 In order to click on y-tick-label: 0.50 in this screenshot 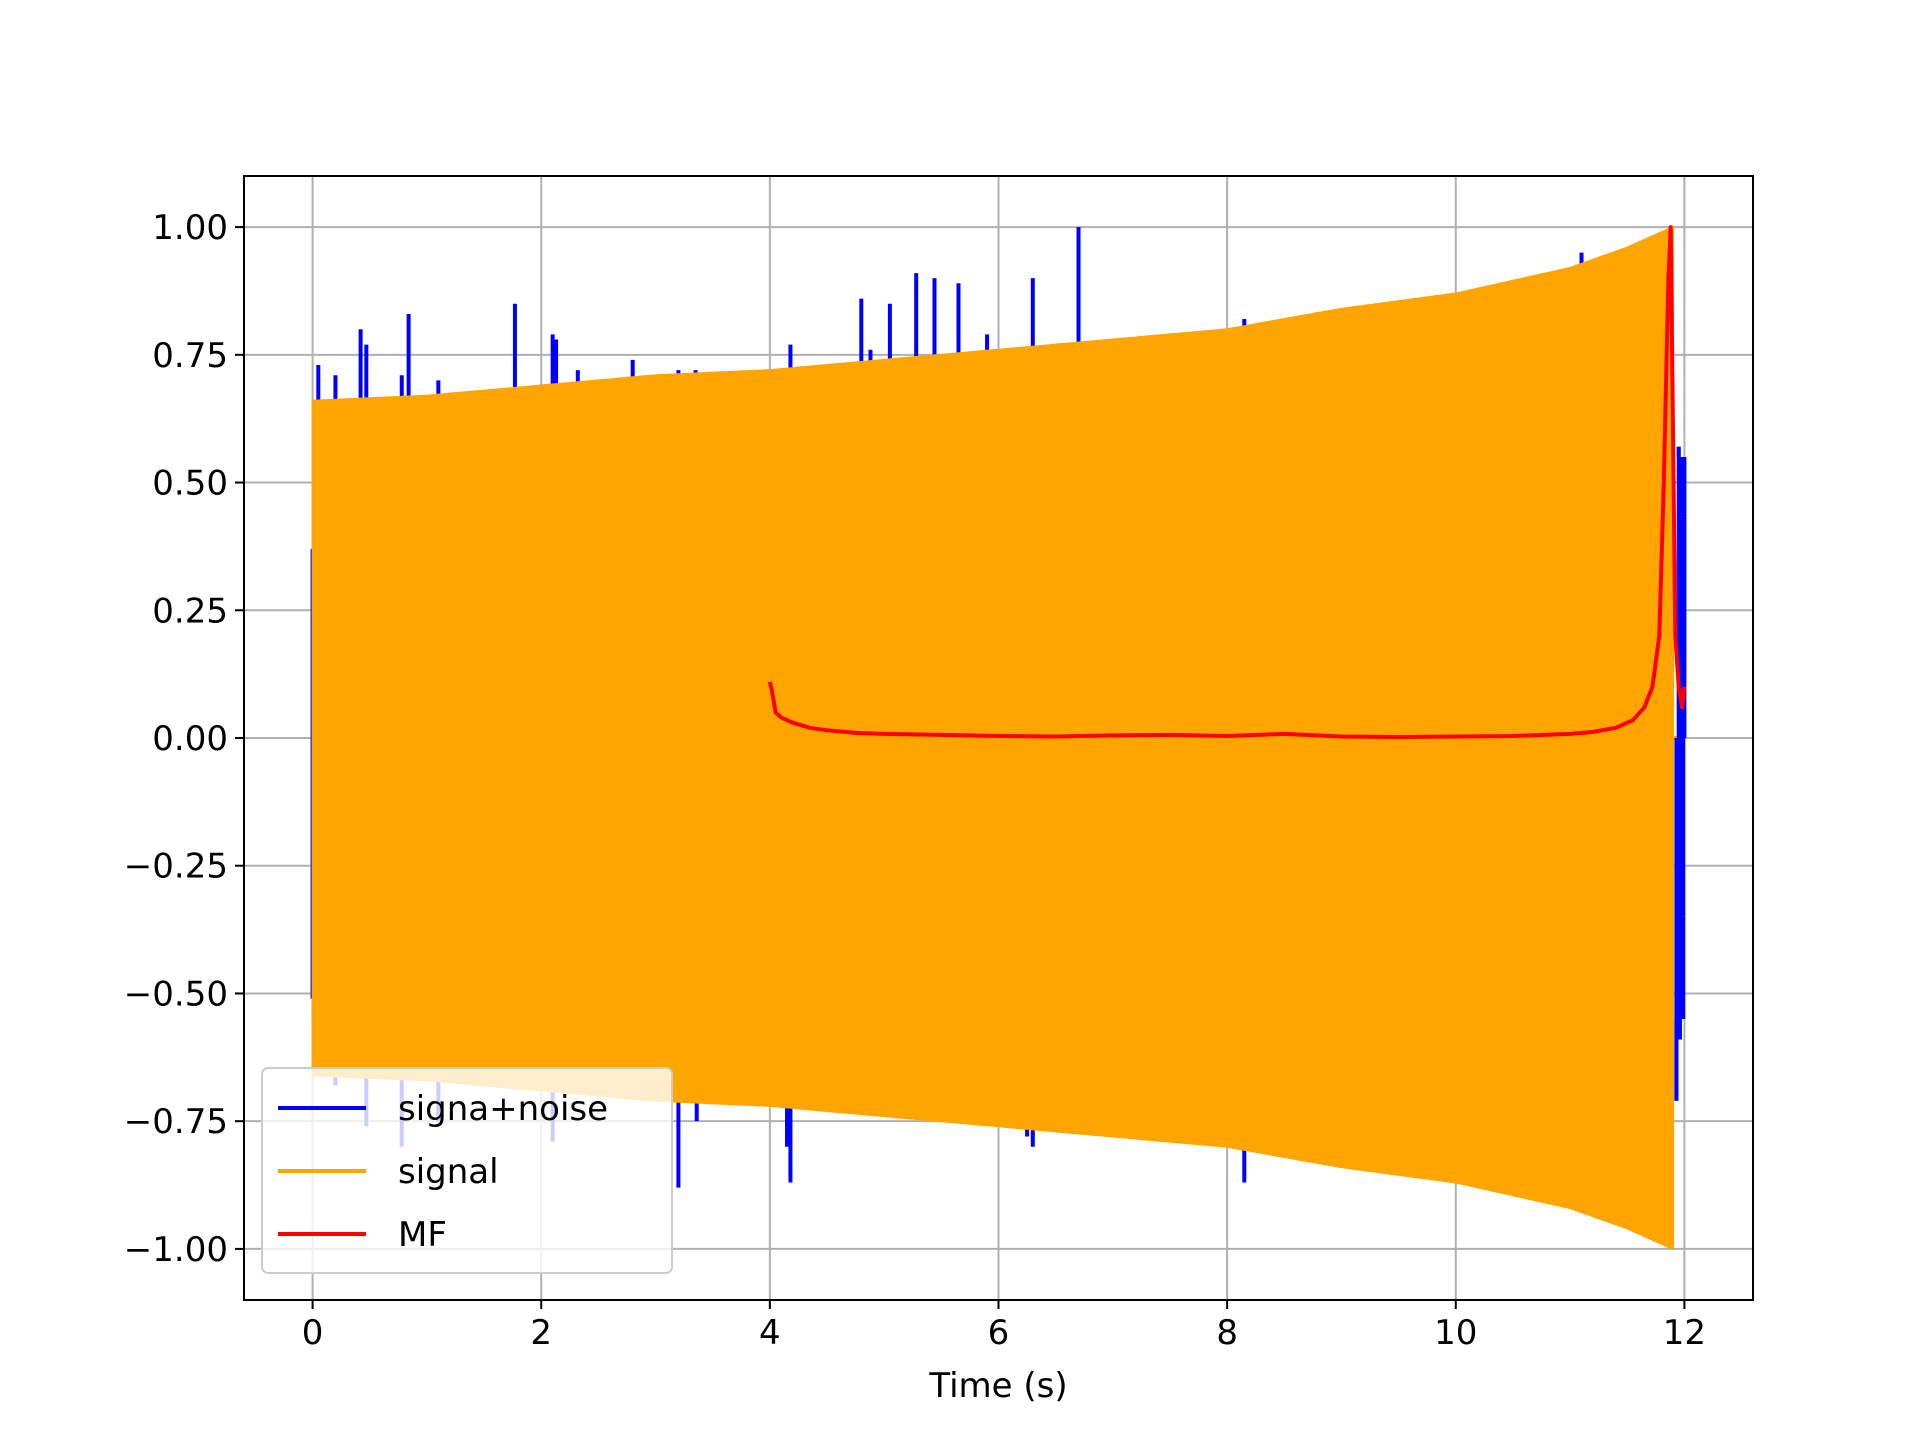, I will do `click(190, 484)`.